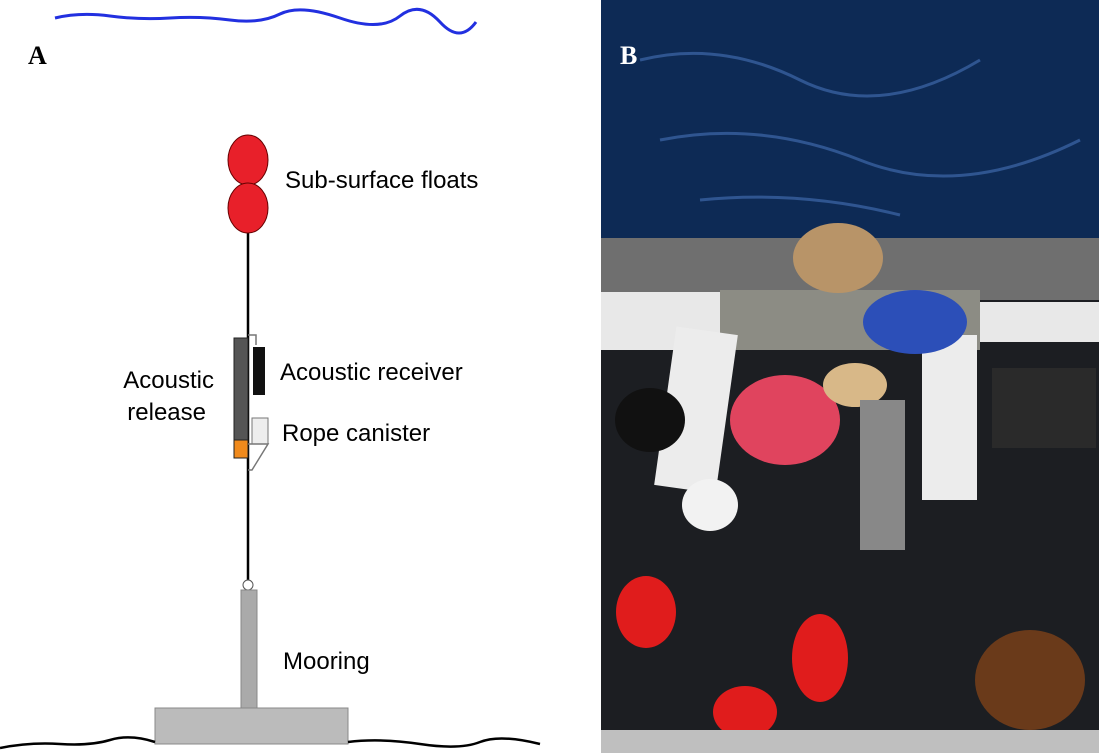  What do you see at coordinates (882, 475) in the screenshot?
I see `instrument` at bounding box center [882, 475].